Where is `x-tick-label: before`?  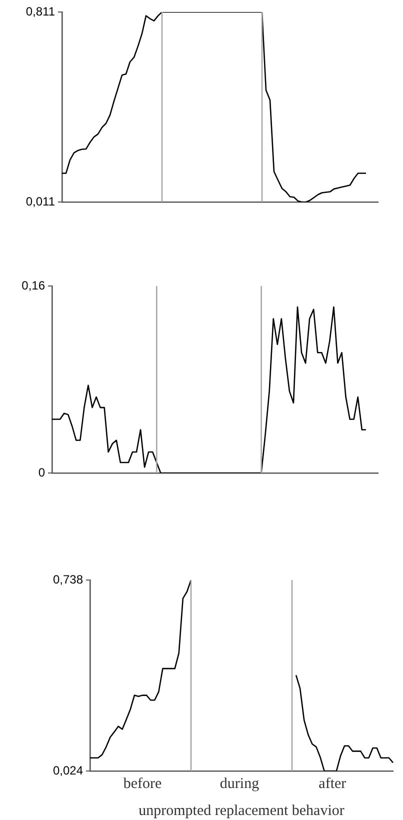 x-tick-label: before is located at coordinates (142, 784).